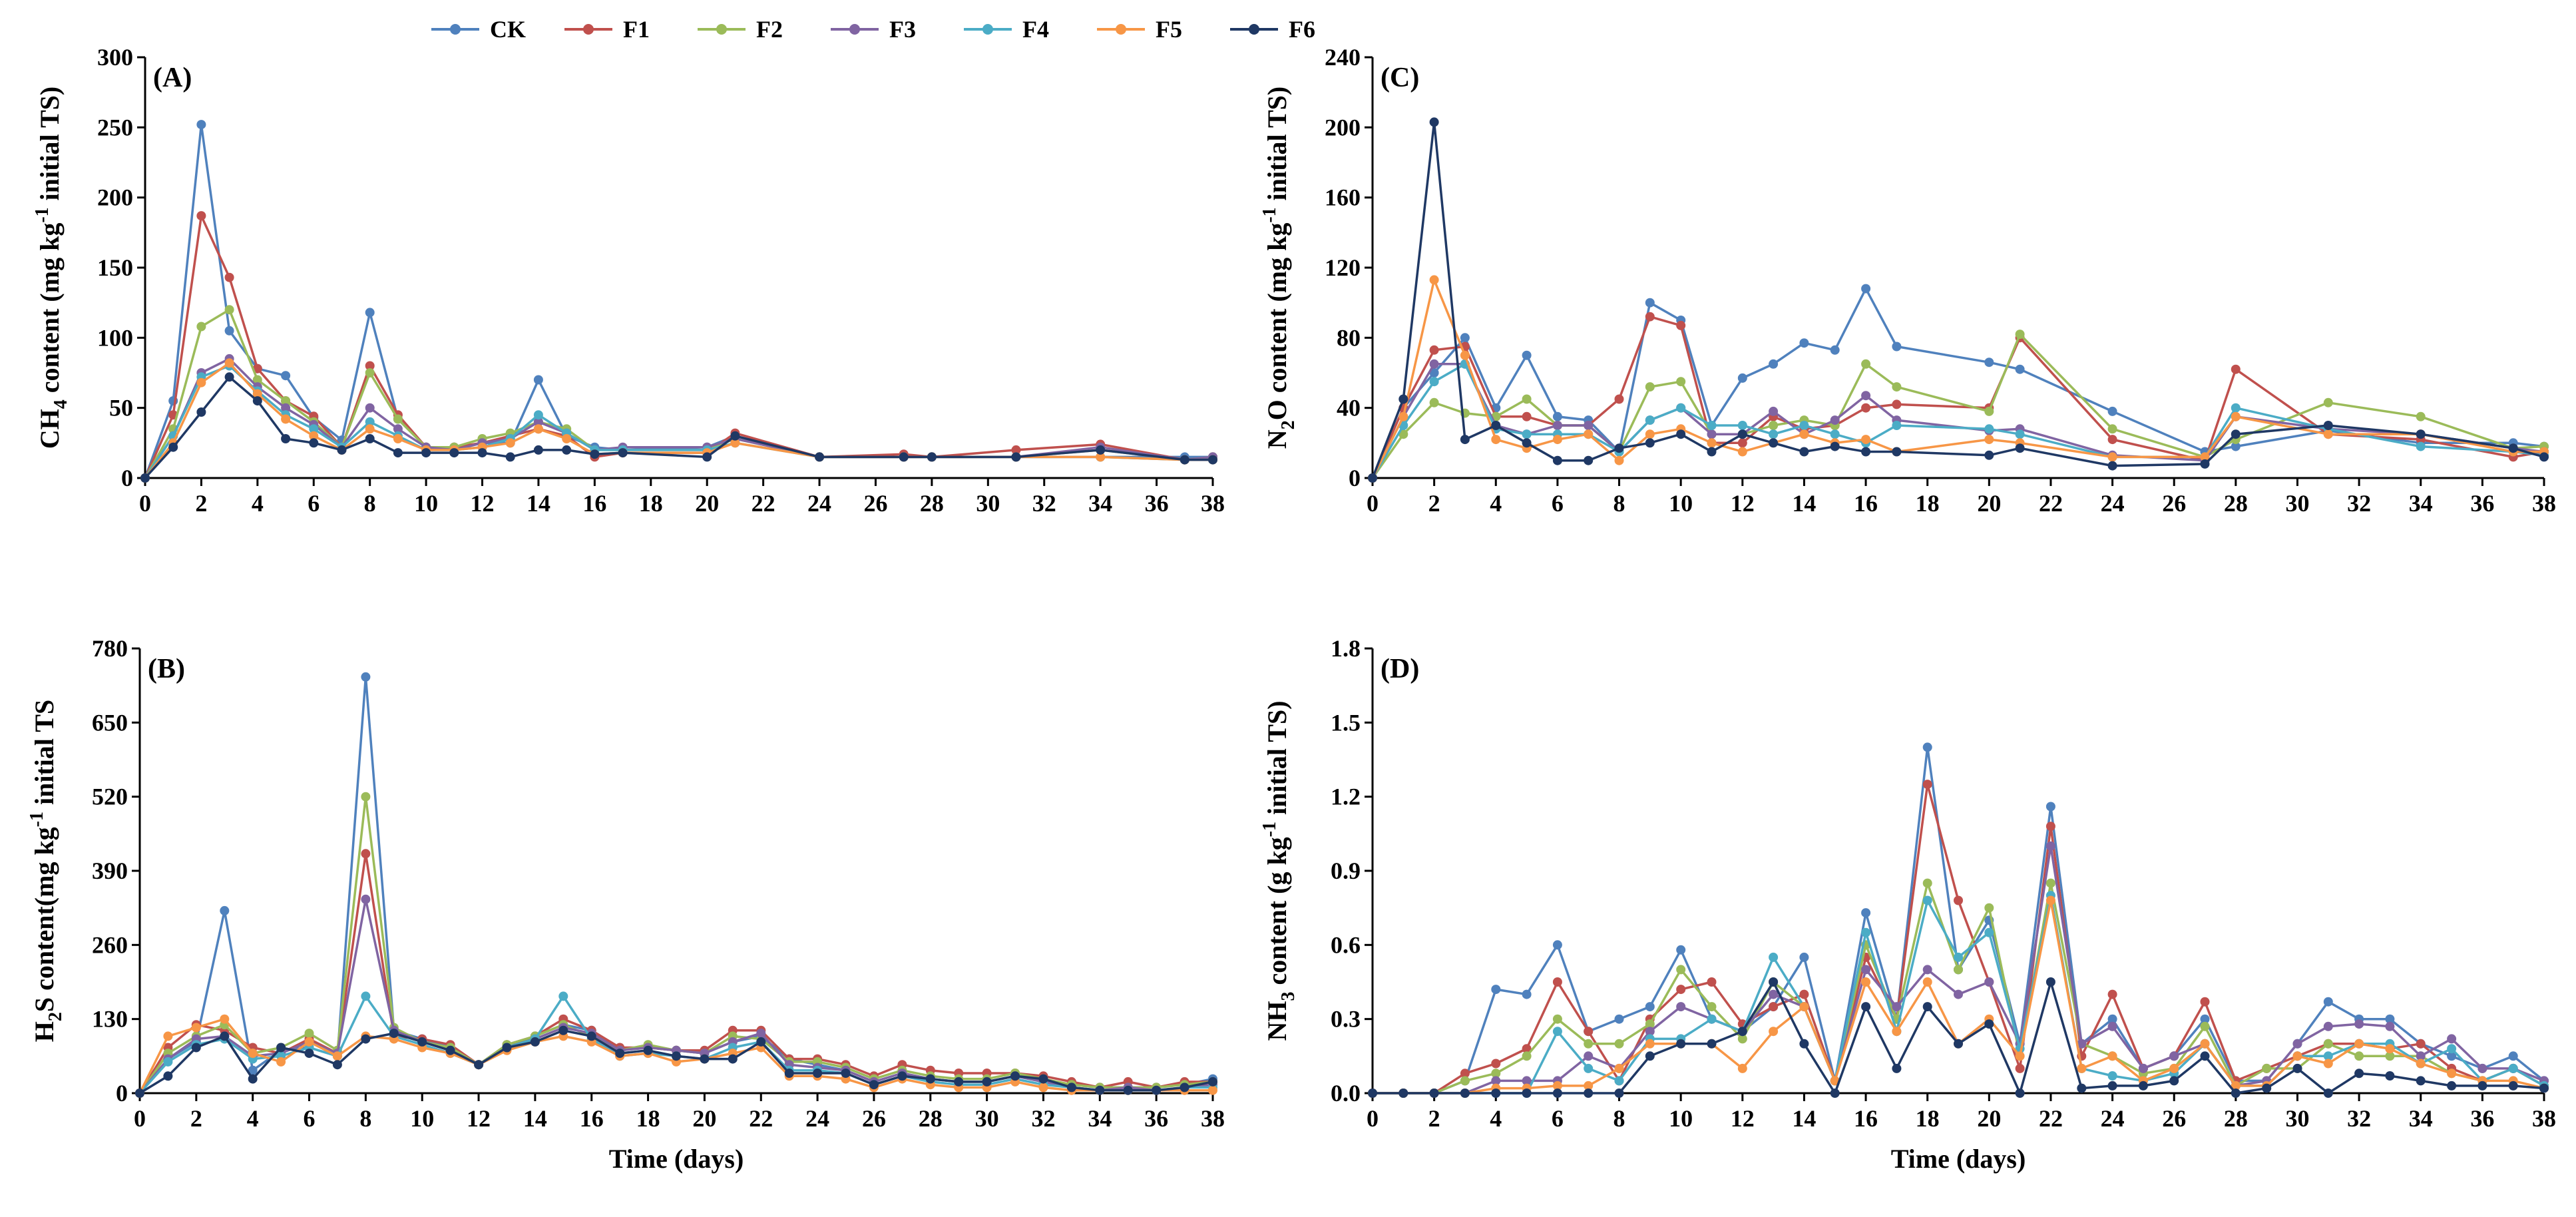 Image resolution: width=2576 pixels, height=1217 pixels. Describe the element at coordinates (110, 945) in the screenshot. I see `y-tick-label: 260` at that location.